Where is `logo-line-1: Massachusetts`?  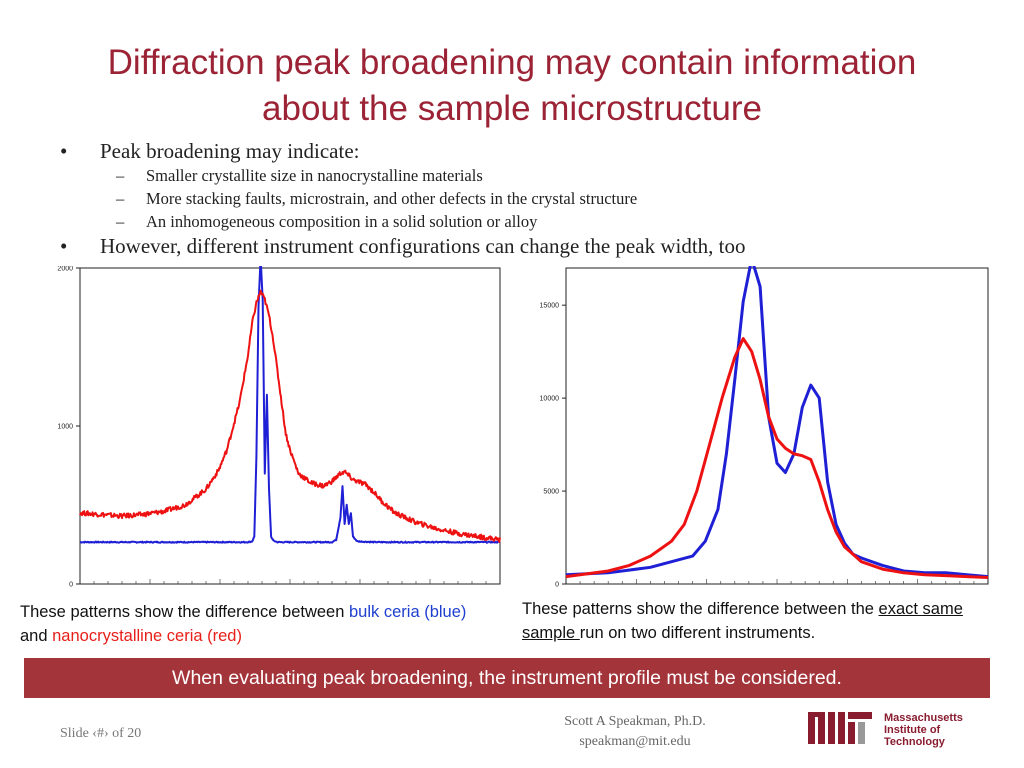 logo-line-1: Massachusetts is located at coordinates (923, 718).